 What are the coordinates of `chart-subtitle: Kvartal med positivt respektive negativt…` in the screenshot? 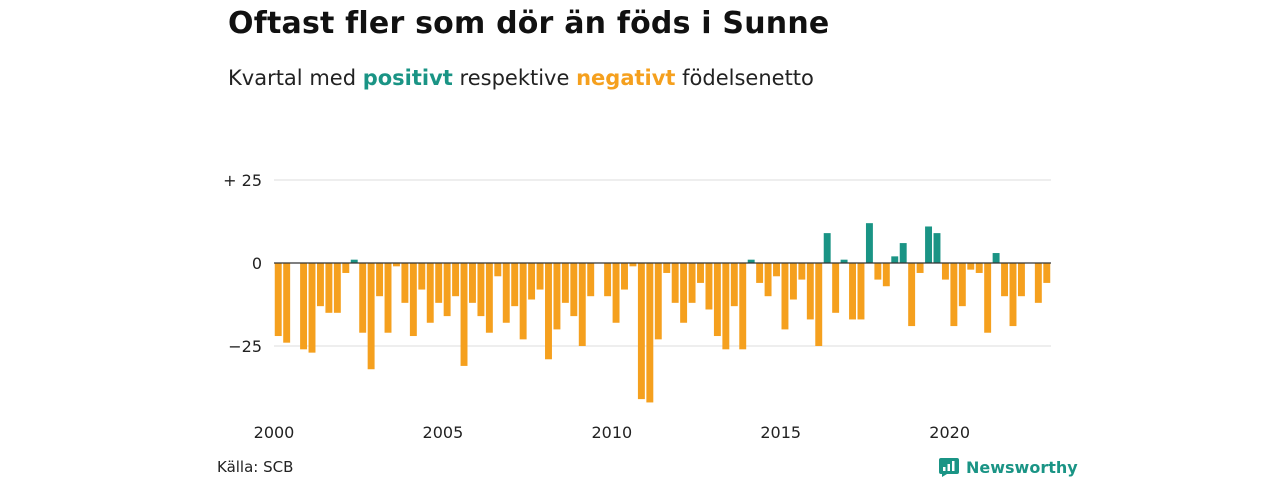 It's located at (521, 78).